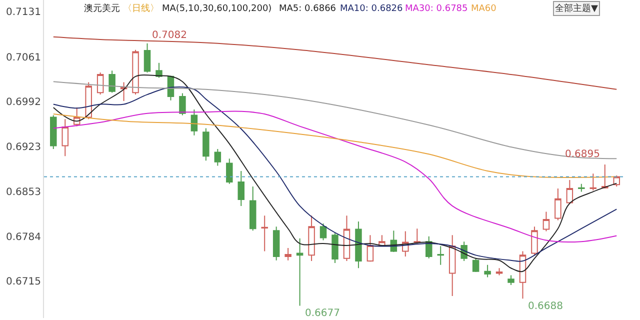  Describe the element at coordinates (545, 306) in the screenshot. I see `annotation: 0.6688` at that location.